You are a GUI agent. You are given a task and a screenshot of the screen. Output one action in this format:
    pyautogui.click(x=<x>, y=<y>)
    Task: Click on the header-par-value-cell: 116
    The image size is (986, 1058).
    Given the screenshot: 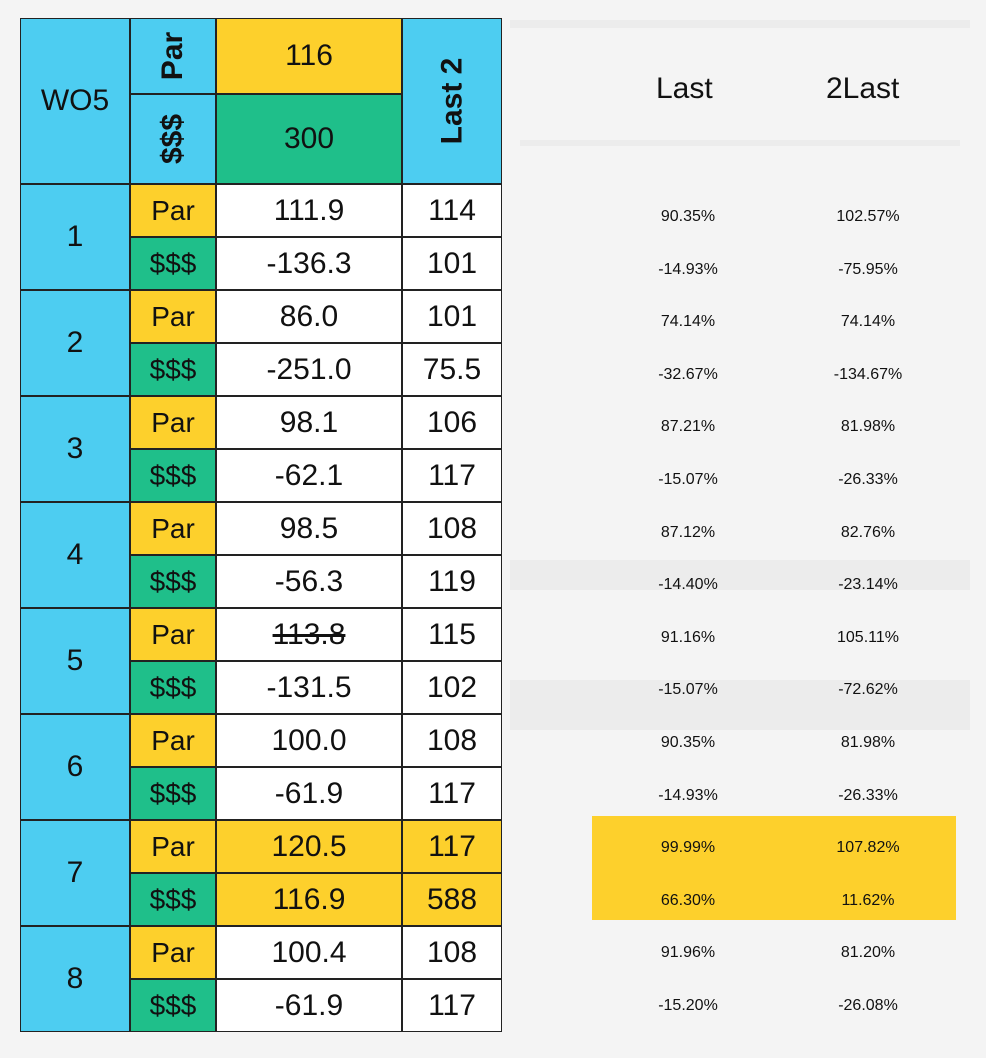 What is the action you would take?
    pyautogui.click(x=309, y=56)
    